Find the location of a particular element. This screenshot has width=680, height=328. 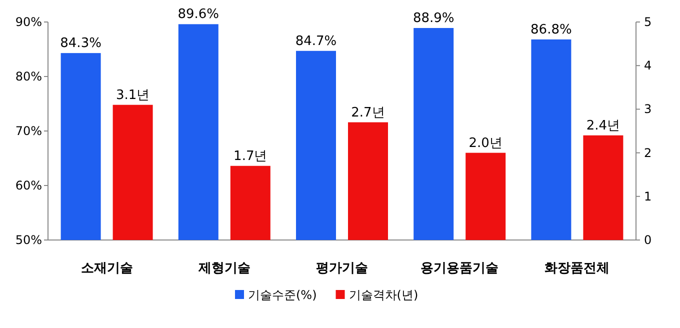

x-tick-label: 소재기술 is located at coordinates (106, 268).